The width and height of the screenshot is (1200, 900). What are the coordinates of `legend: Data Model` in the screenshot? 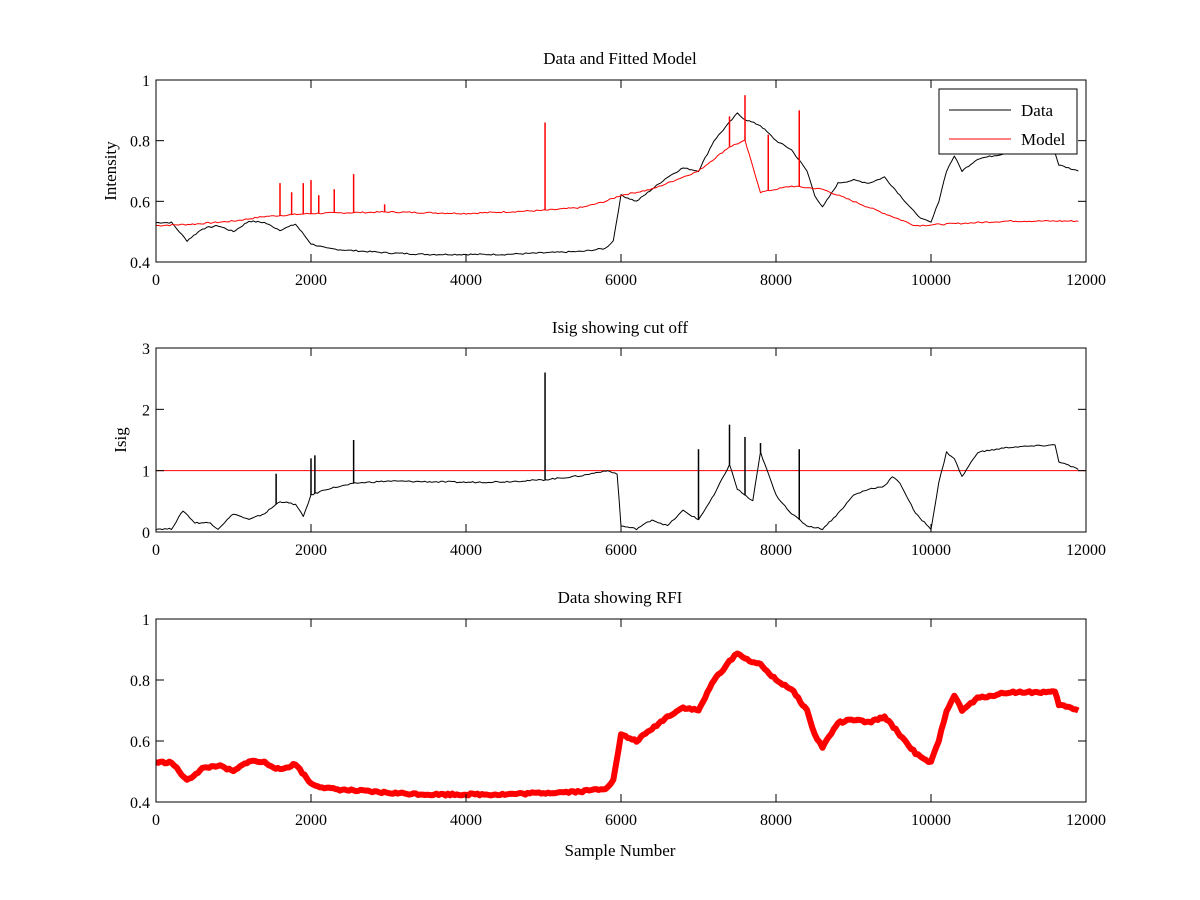 It's located at (1008, 121).